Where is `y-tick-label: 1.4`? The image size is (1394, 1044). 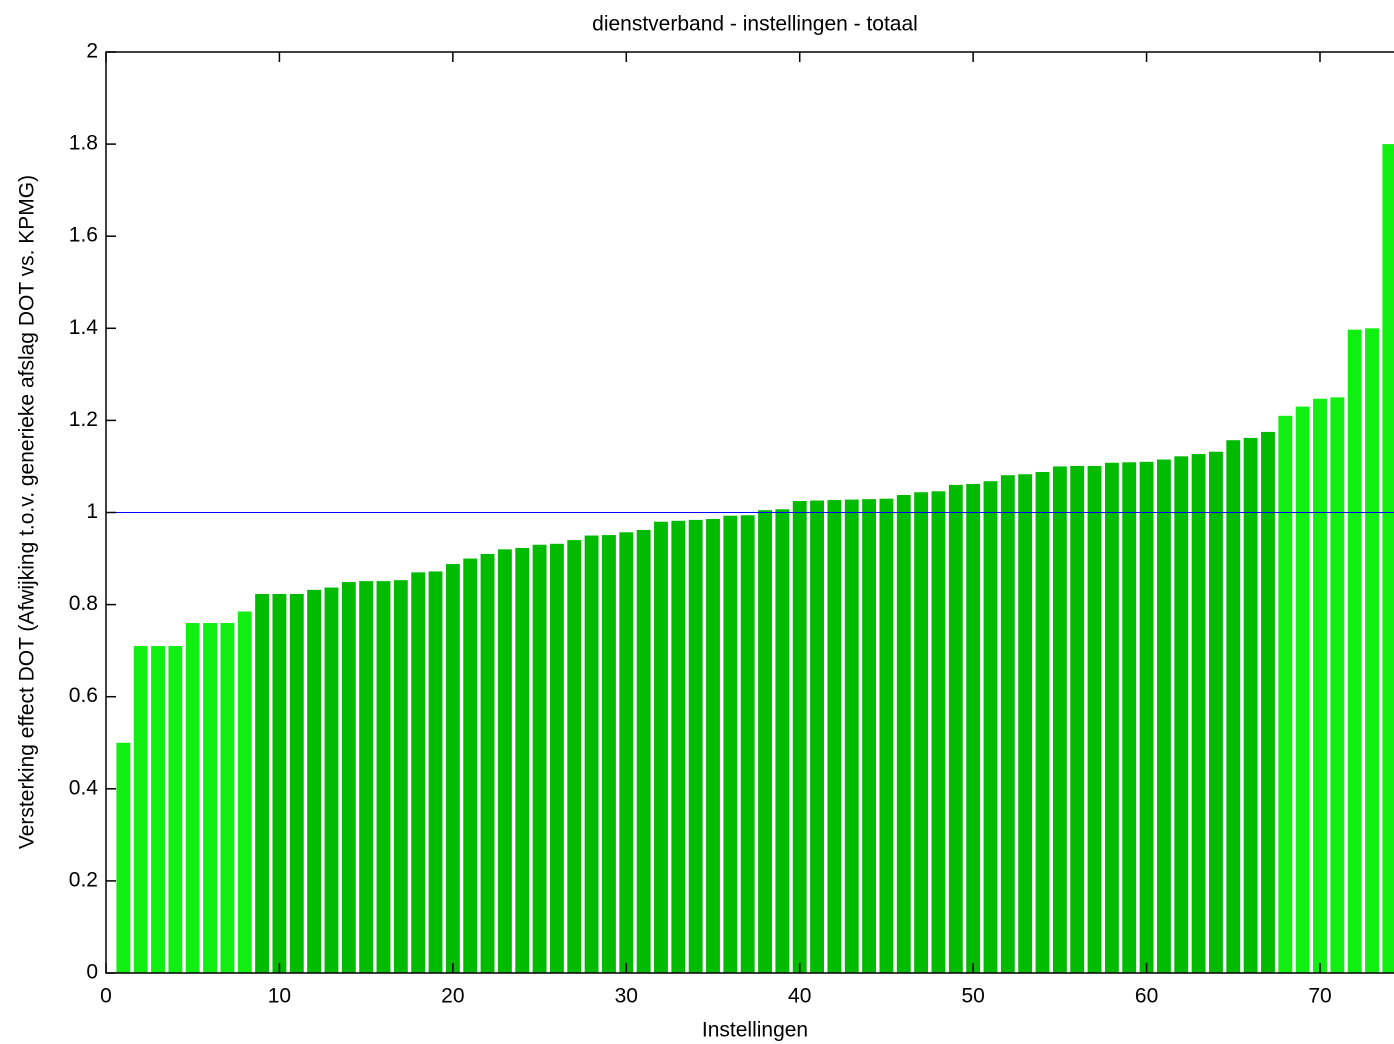 y-tick-label: 1.4 is located at coordinates (84, 327).